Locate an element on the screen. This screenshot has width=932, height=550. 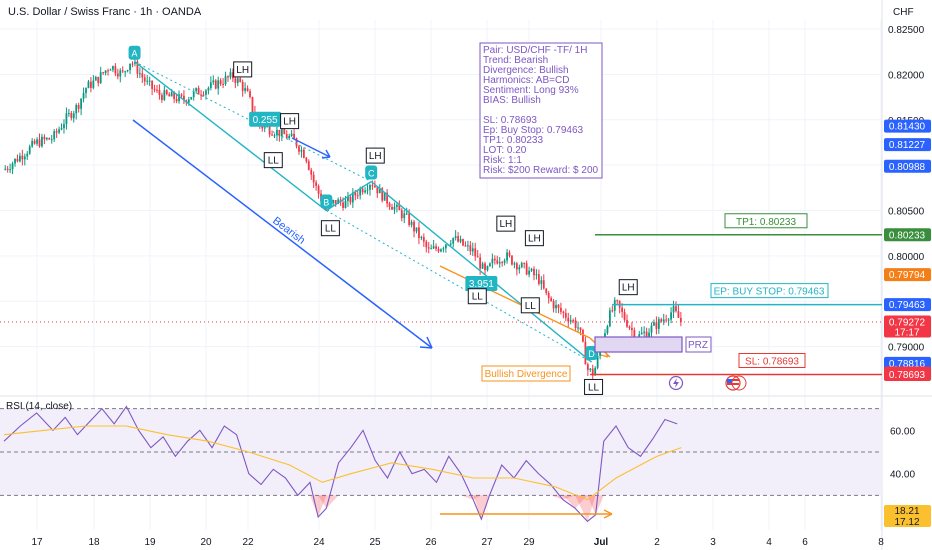
divergence-label-box is located at coordinates (526, 373).